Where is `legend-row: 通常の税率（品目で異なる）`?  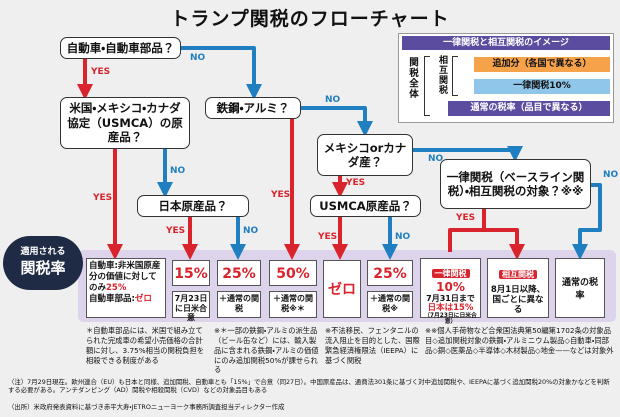 legend-row: 通常の税率（品目で異なる） is located at coordinates (529, 108).